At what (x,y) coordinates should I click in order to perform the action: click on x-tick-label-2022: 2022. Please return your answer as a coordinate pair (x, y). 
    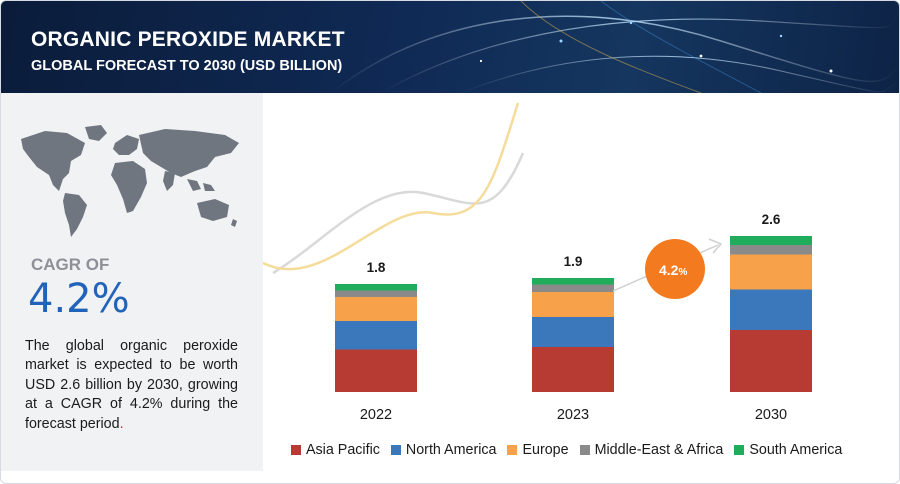
    Looking at the image, I should click on (376, 415).